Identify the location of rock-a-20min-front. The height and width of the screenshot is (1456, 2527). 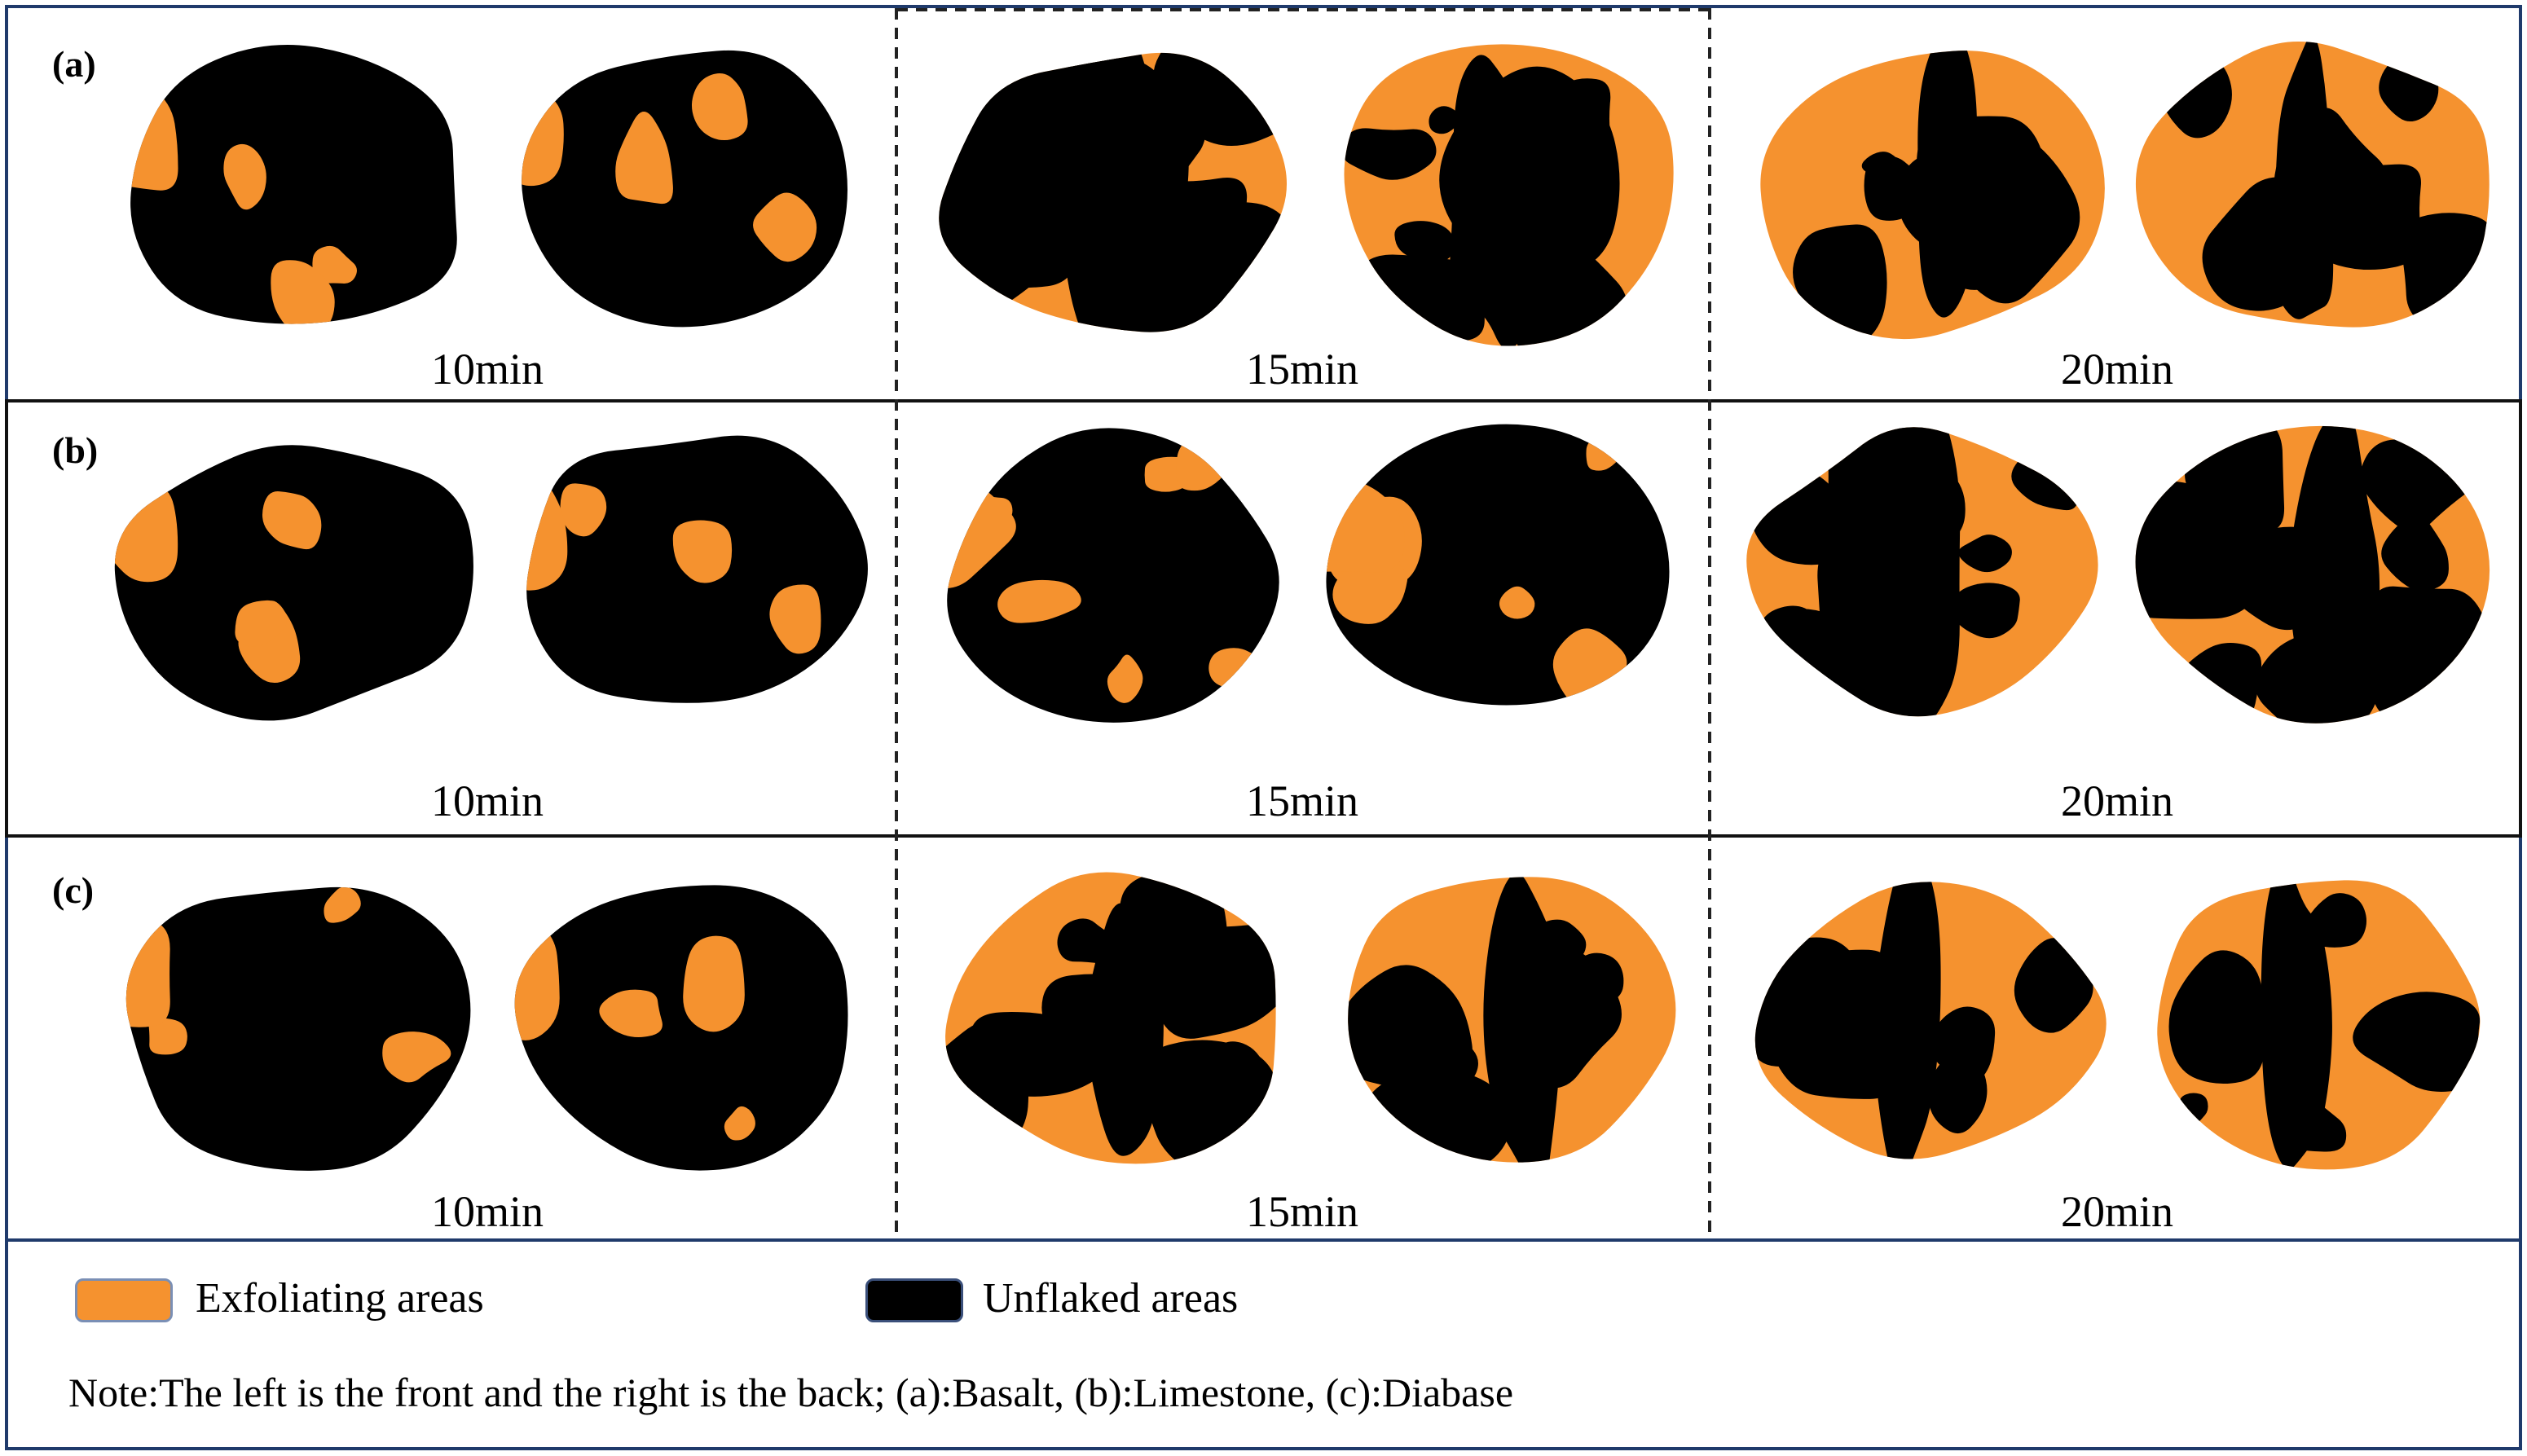
(1933, 195).